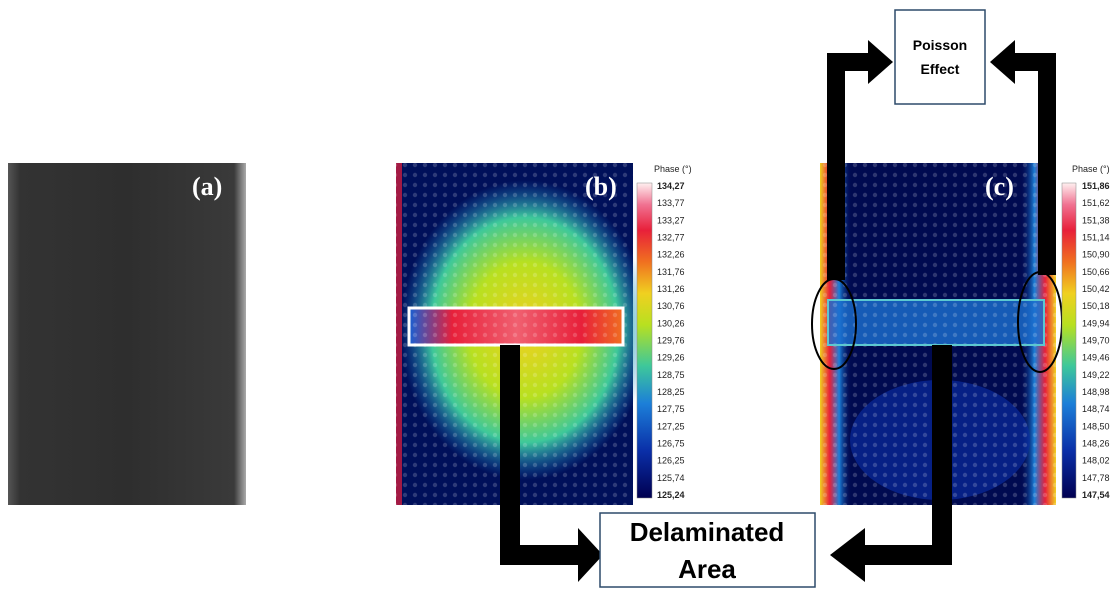  What do you see at coordinates (1096, 238) in the screenshot?
I see `colorbar-tick-label: 151,14` at bounding box center [1096, 238].